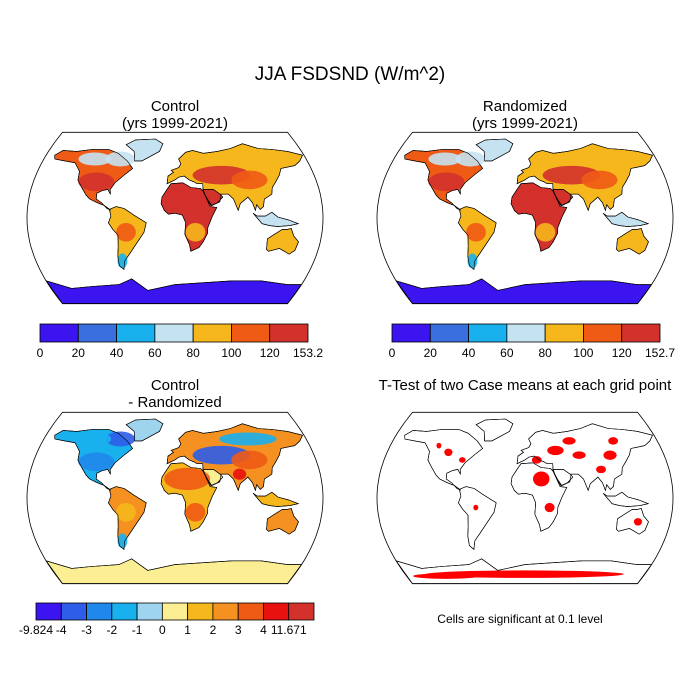  I want to click on colorbar-label: -4, so click(61, 630).